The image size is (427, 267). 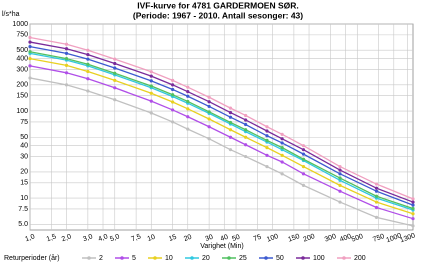 What do you see at coordinates (22, 111) in the screenshot?
I see `y-tick-label: 100` at bounding box center [22, 111].